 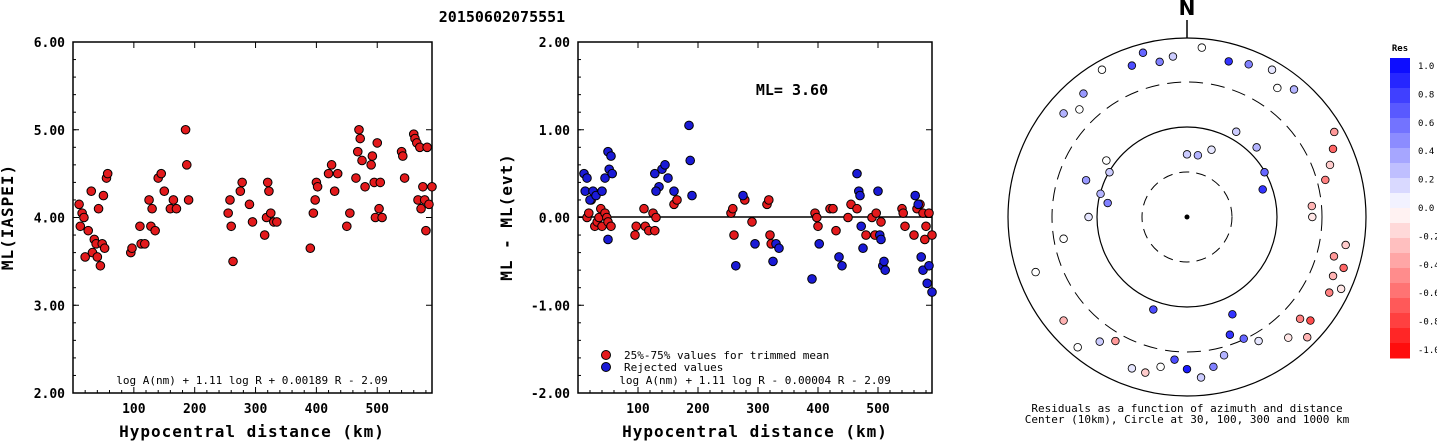 I want to click on chart1-points, so click(x=255, y=197).